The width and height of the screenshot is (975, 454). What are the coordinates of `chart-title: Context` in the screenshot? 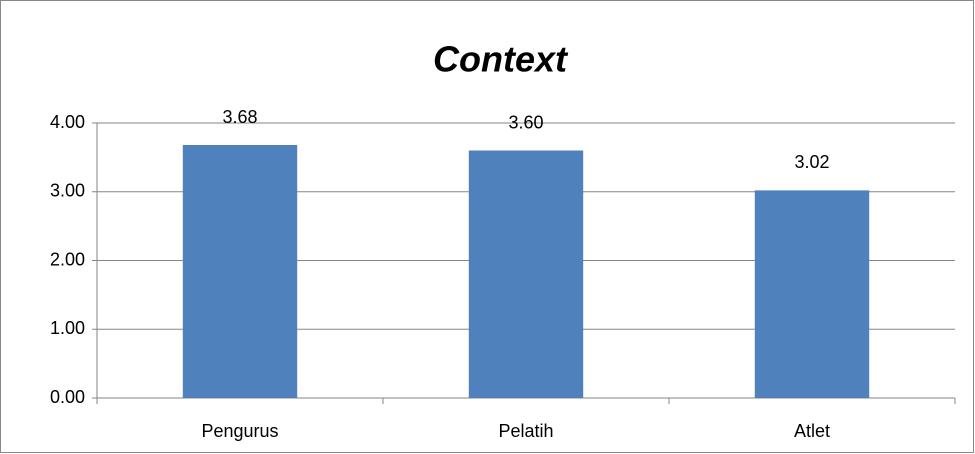 It's located at (501, 59).